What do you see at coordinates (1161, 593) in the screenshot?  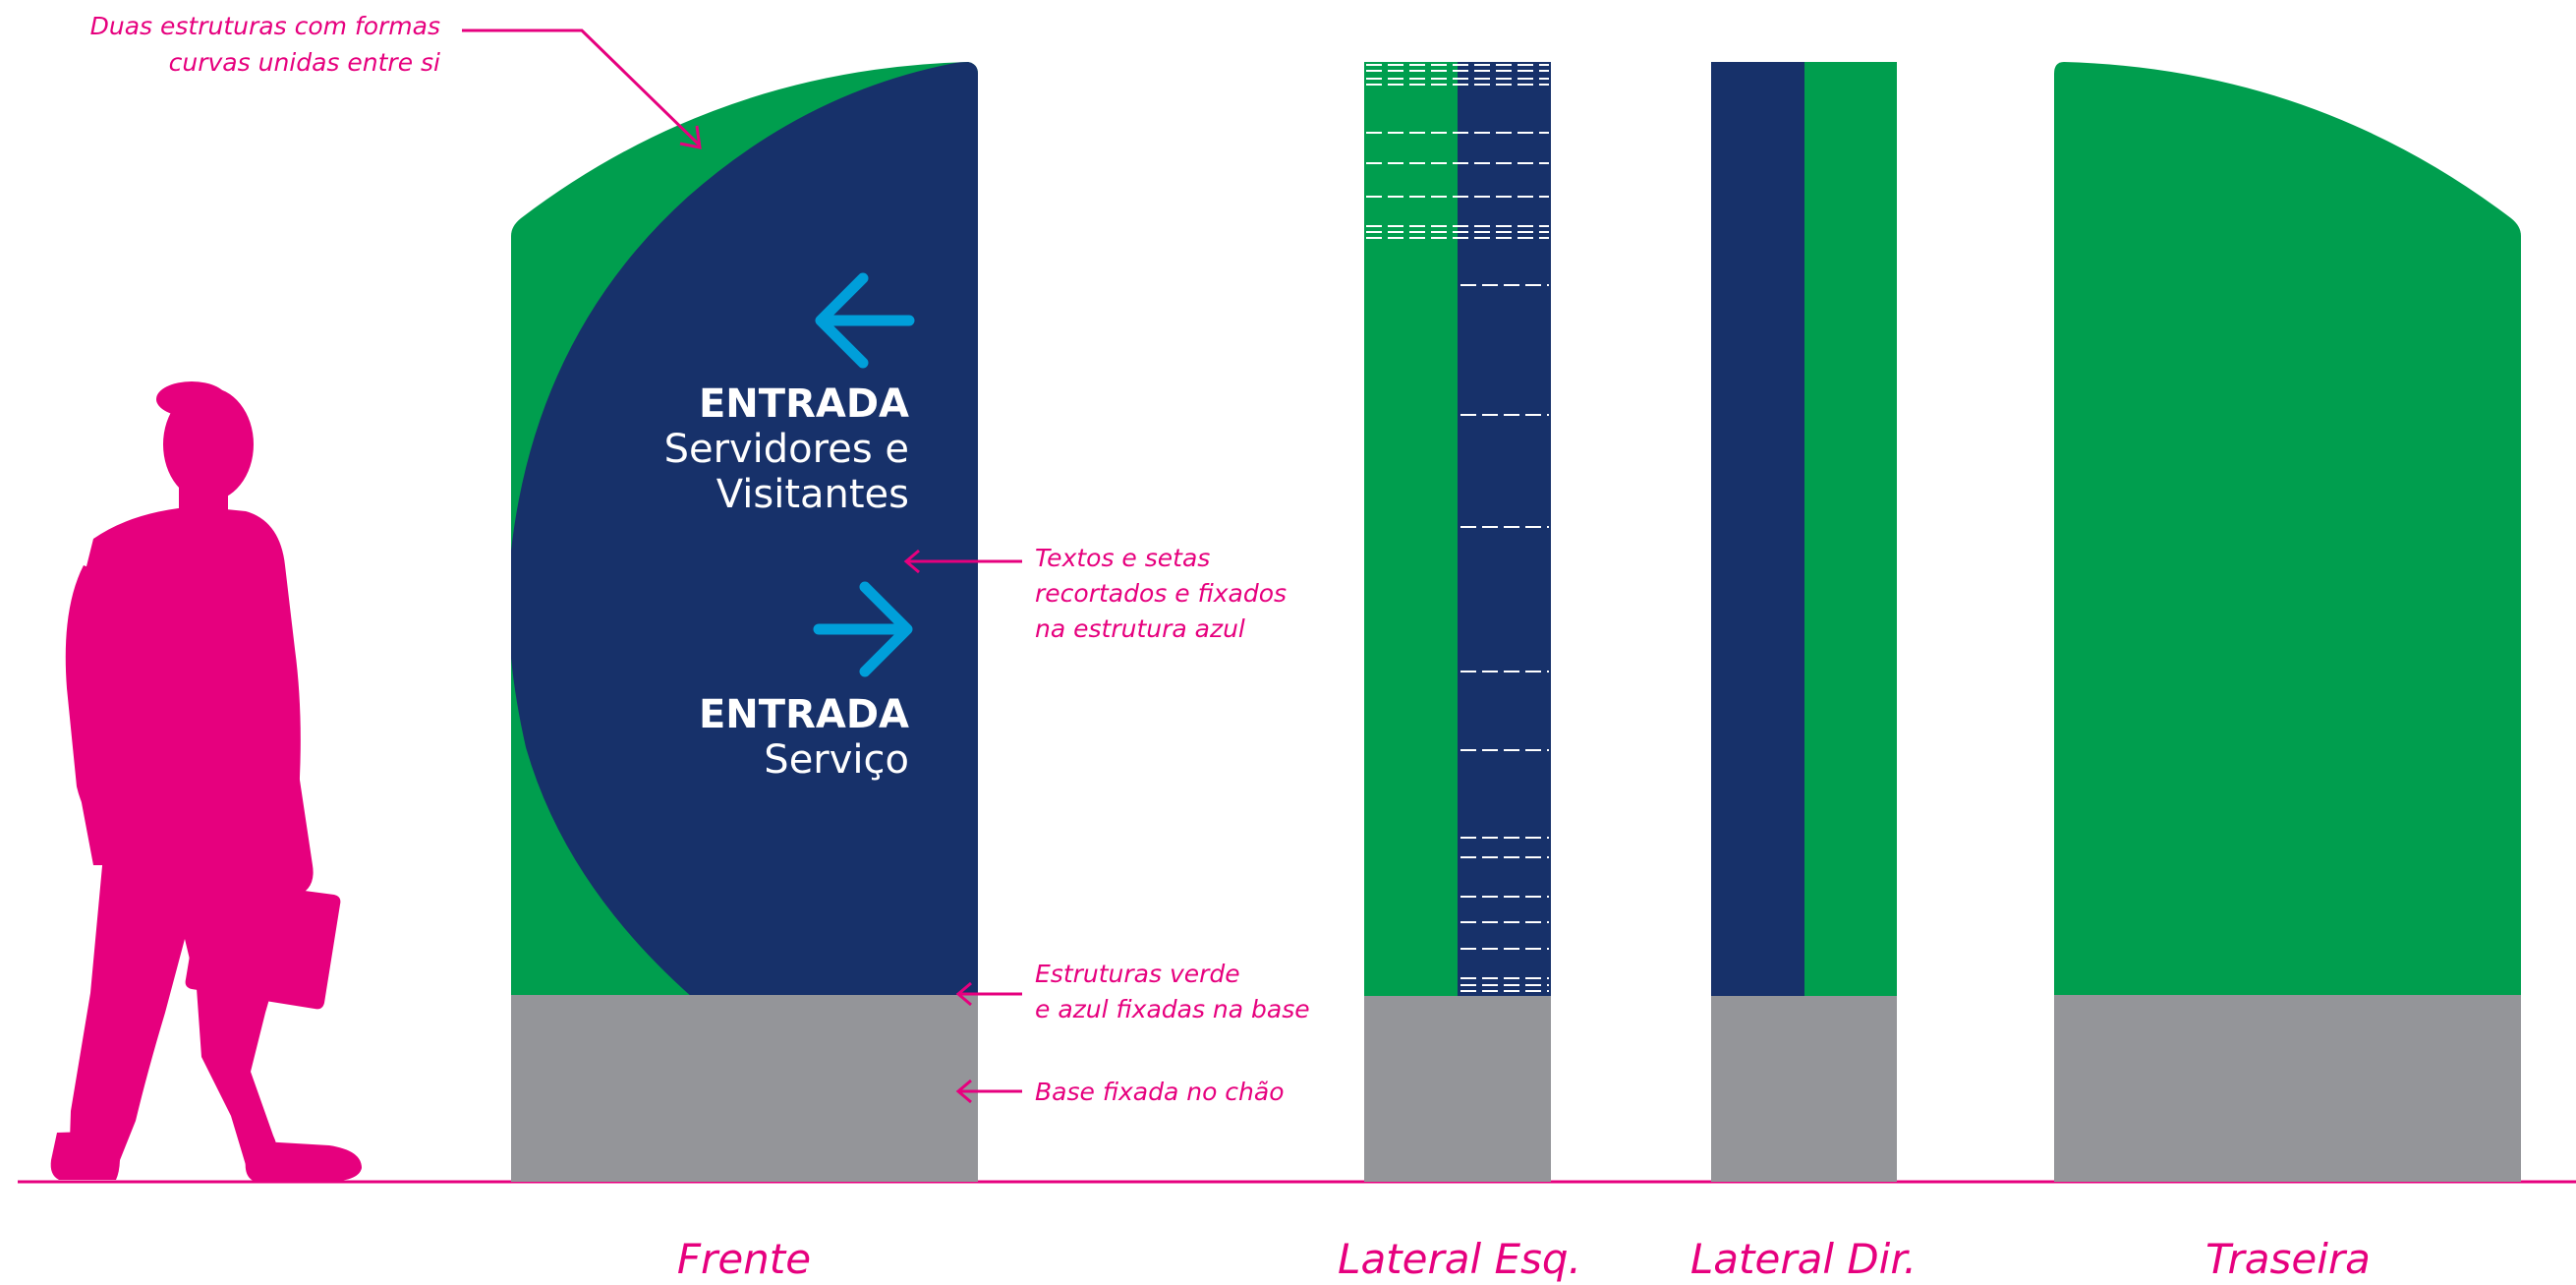 I see `annotation-texts-line-2: recortados e fixados` at bounding box center [1161, 593].